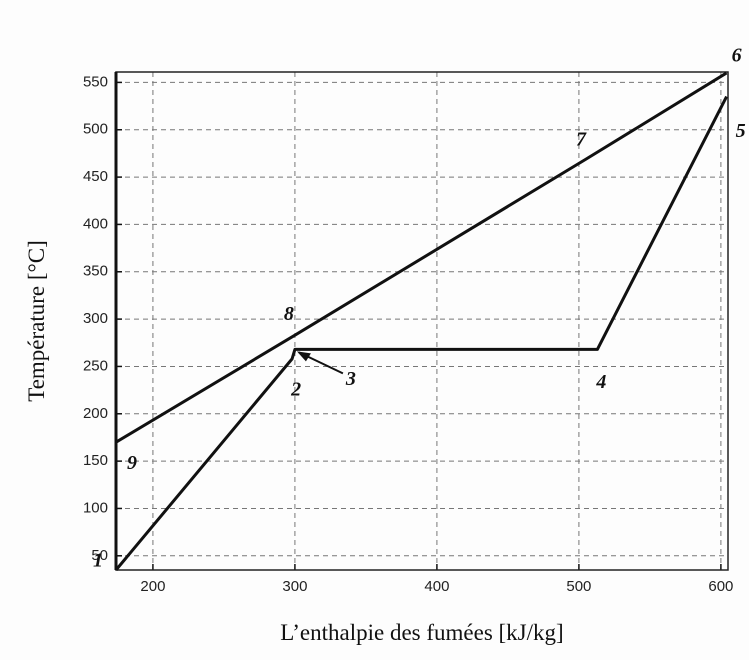 This screenshot has width=749, height=660. What do you see at coordinates (132, 463) in the screenshot?
I see `point-label: 9` at bounding box center [132, 463].